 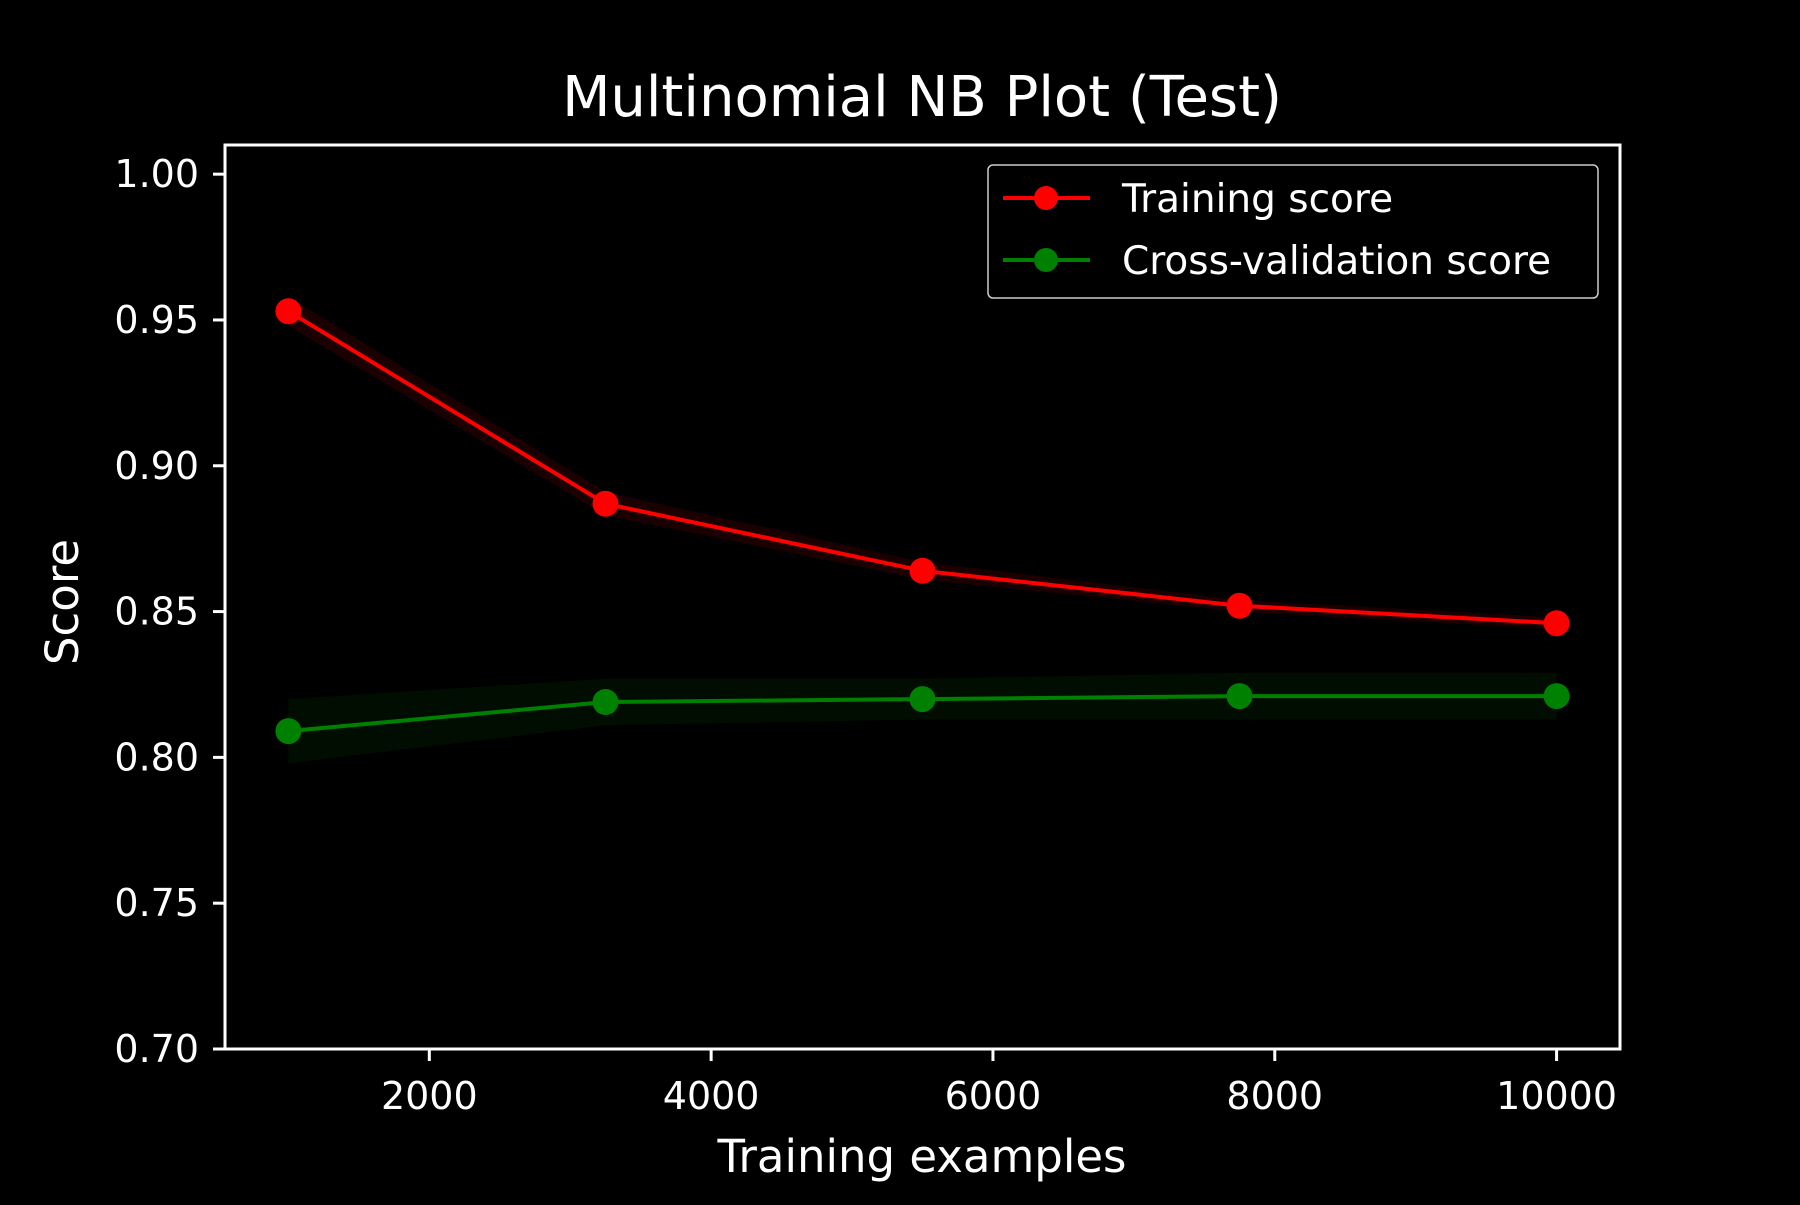 What do you see at coordinates (156, 903) in the screenshot?
I see `y-tick-label: 0.75` at bounding box center [156, 903].